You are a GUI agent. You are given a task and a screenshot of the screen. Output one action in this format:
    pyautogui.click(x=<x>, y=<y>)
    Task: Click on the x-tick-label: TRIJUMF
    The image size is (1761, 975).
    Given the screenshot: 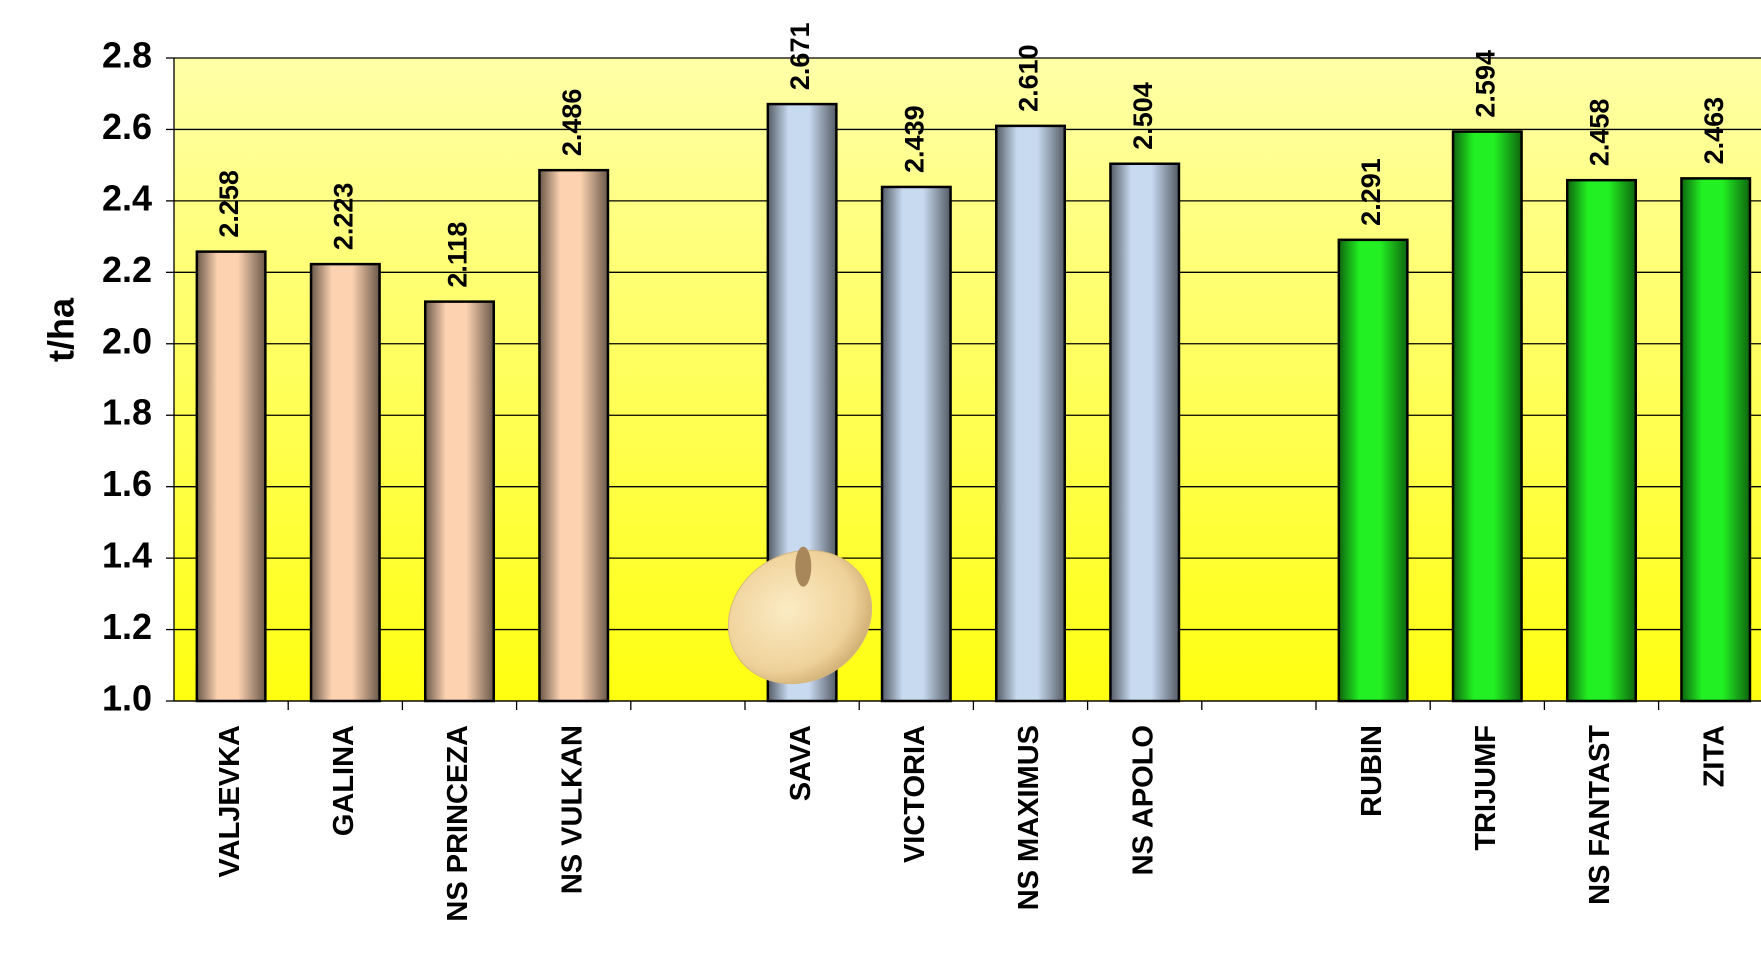 What is the action you would take?
    pyautogui.click(x=1486, y=788)
    